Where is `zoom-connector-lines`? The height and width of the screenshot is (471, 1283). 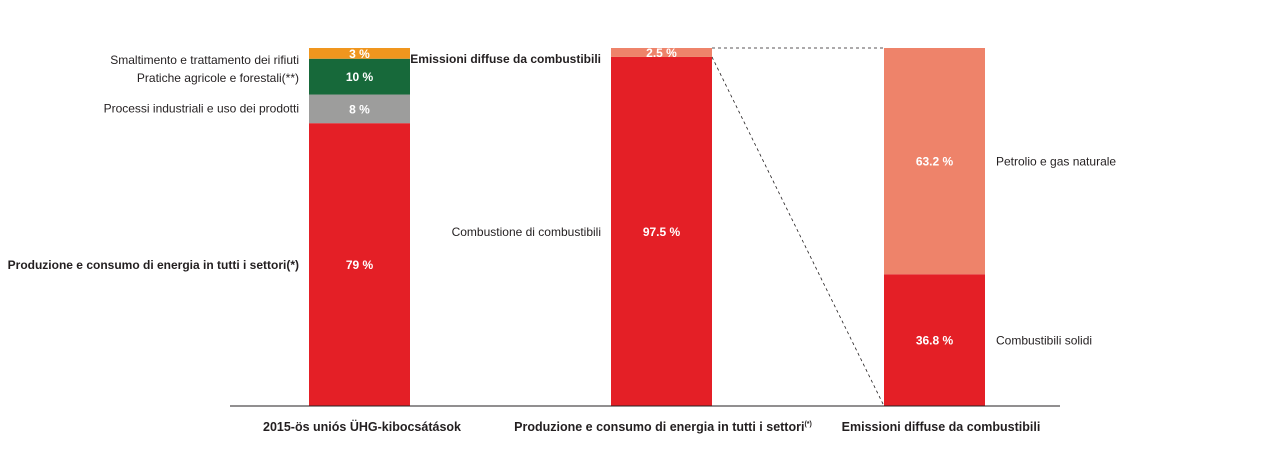
zoom-connector-lines is located at coordinates (798, 227).